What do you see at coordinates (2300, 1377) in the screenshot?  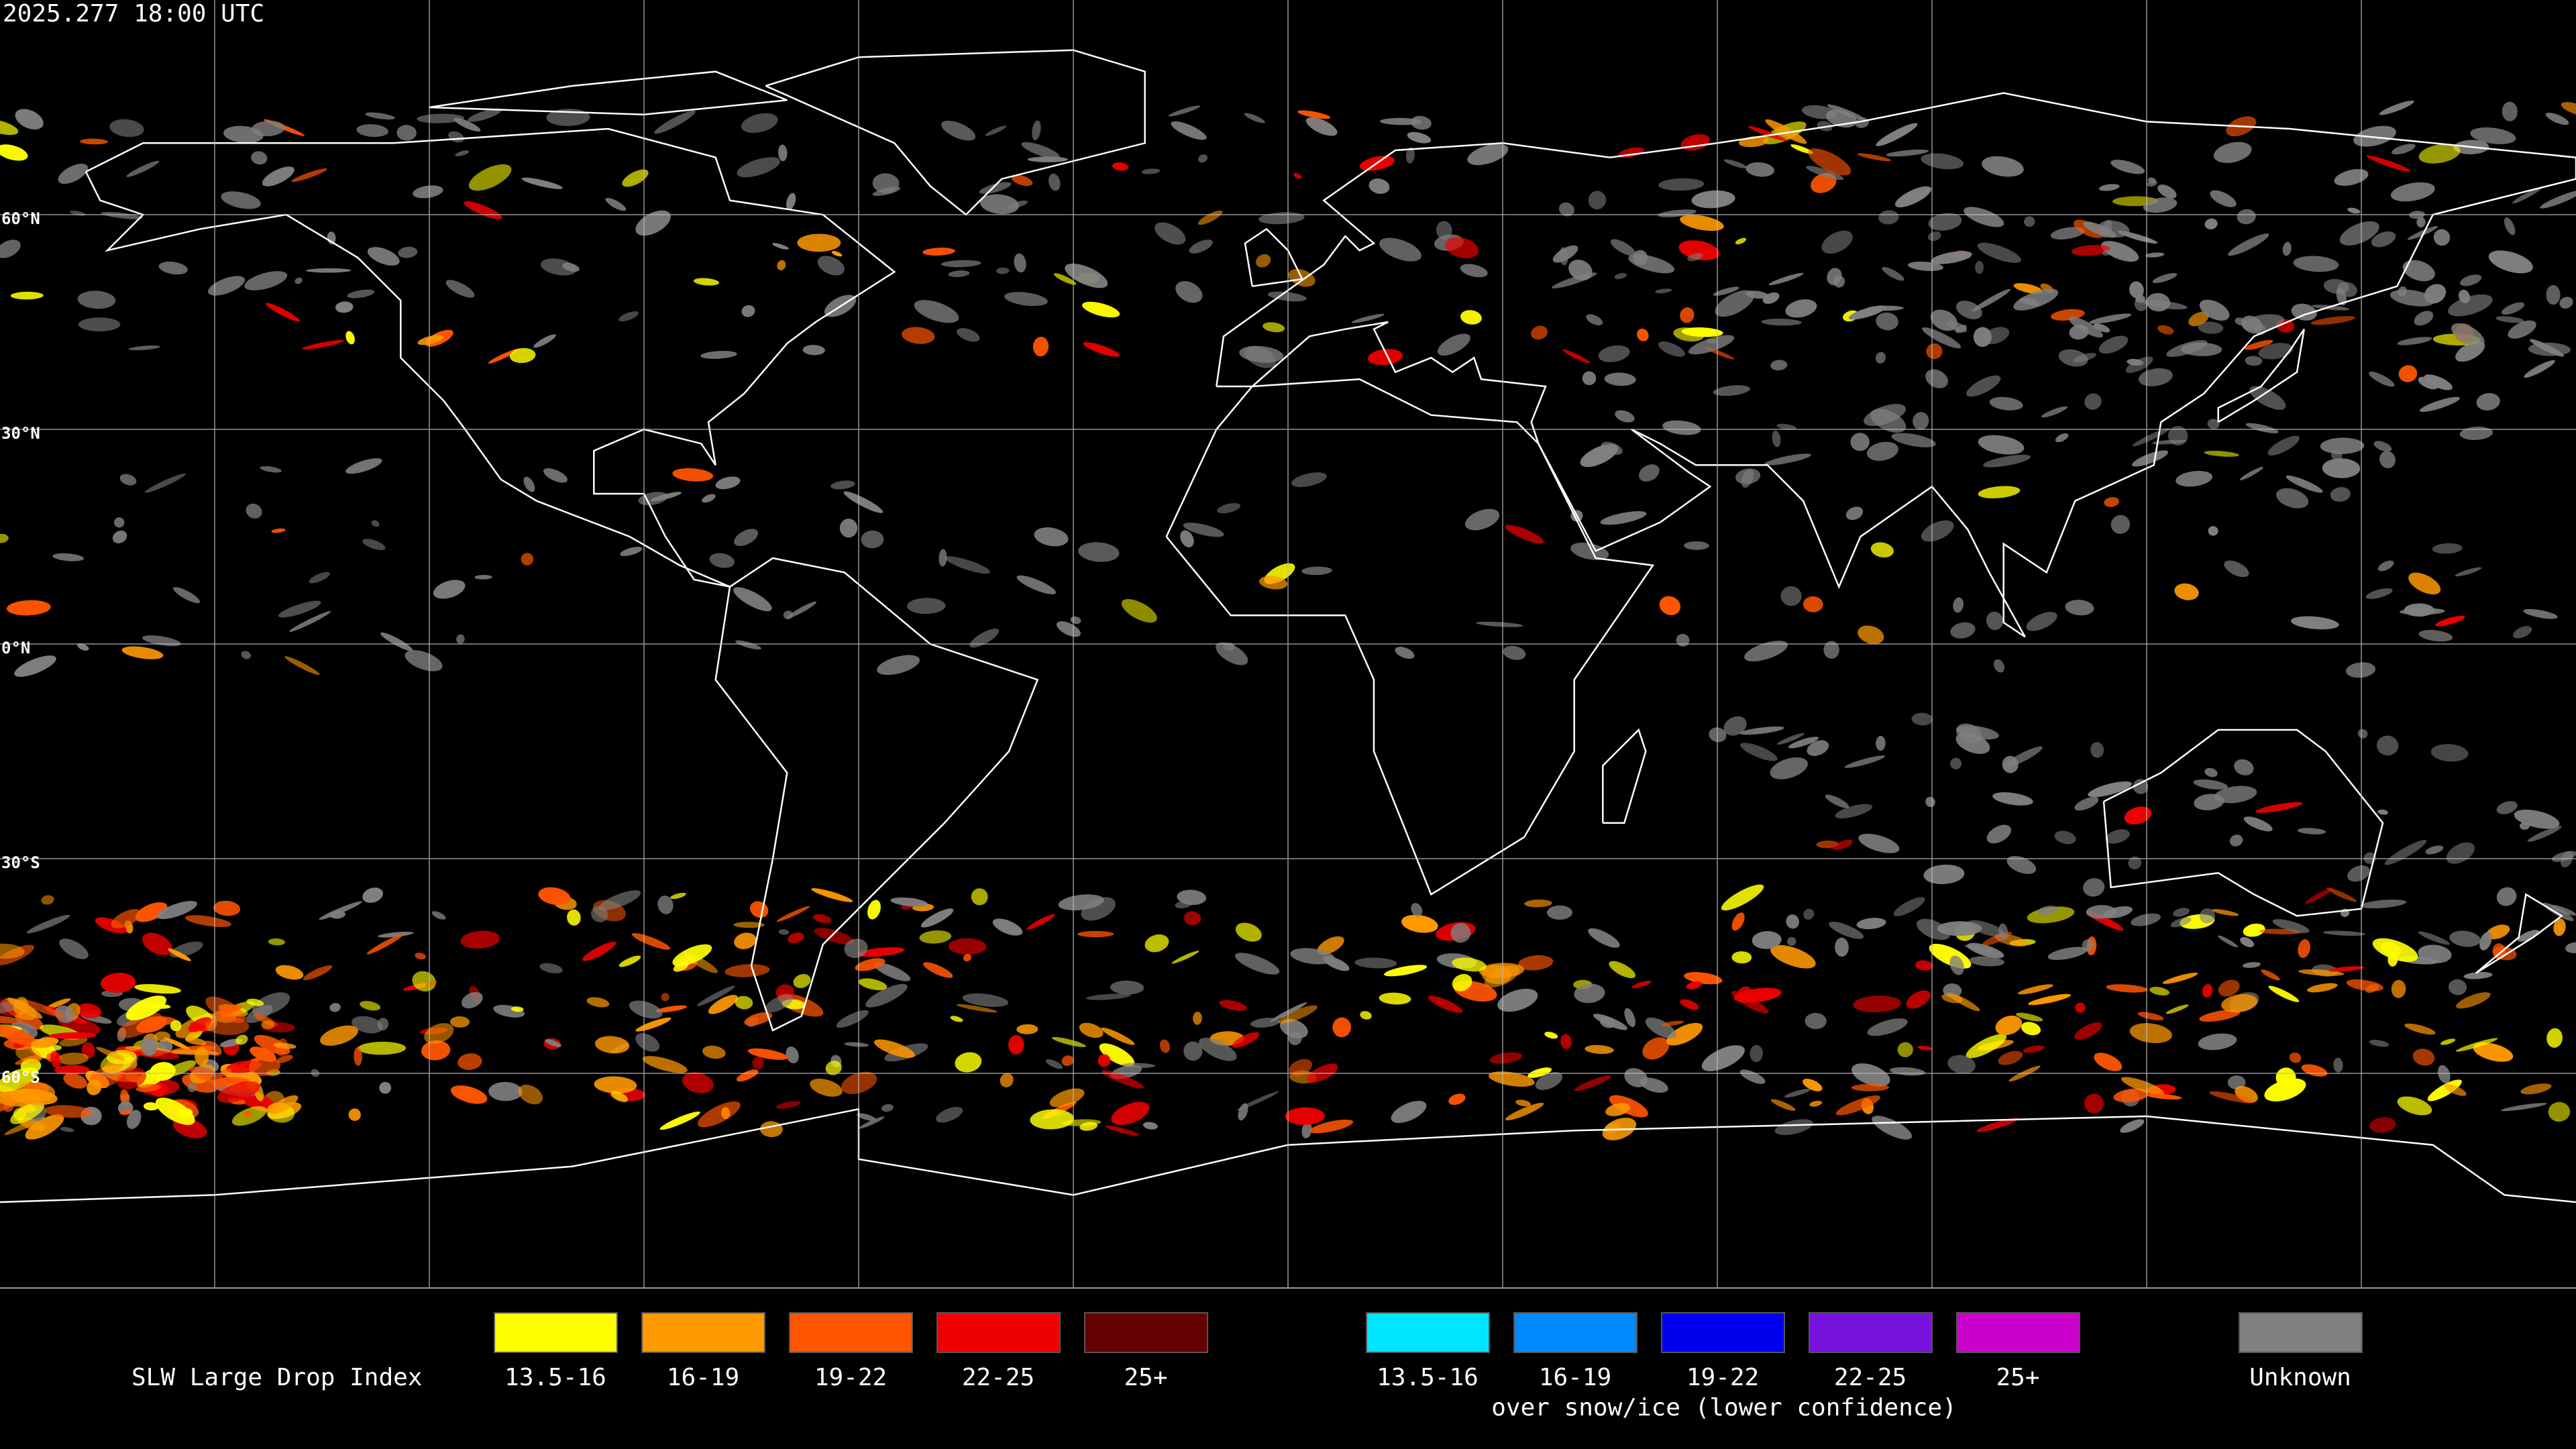 I see `legend-label: Unknown` at bounding box center [2300, 1377].